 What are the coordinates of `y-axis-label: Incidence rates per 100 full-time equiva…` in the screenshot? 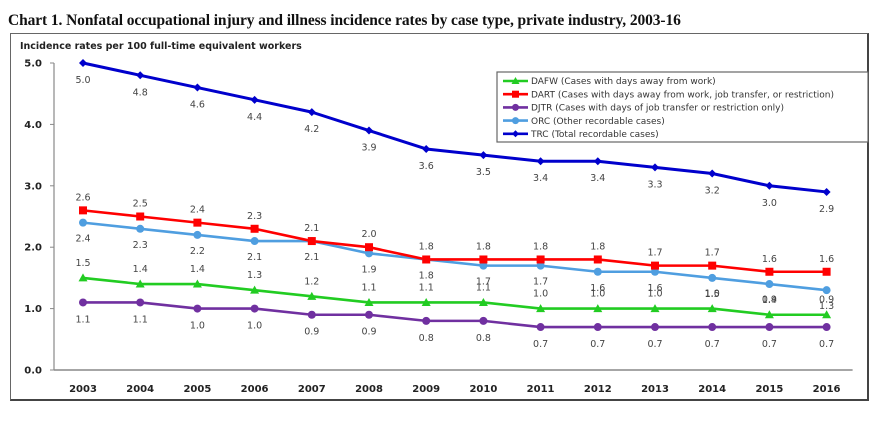 It's located at (161, 46).